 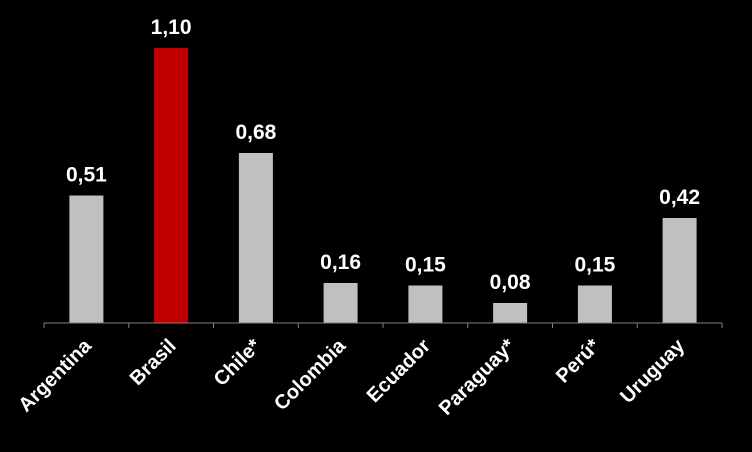 What do you see at coordinates (510, 313) in the screenshot?
I see `bar-paraguay` at bounding box center [510, 313].